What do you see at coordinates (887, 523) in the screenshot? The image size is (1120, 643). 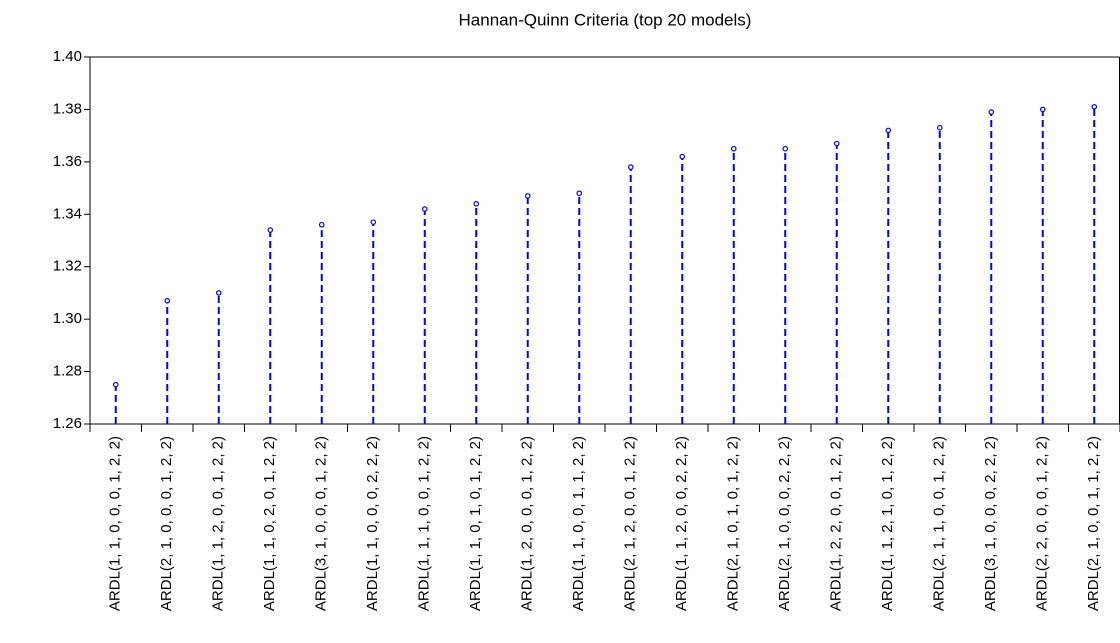 I see `x-tick-label: ARDL(1, 1, 2, 1, 0, 1, 2, 2)` at bounding box center [887, 523].